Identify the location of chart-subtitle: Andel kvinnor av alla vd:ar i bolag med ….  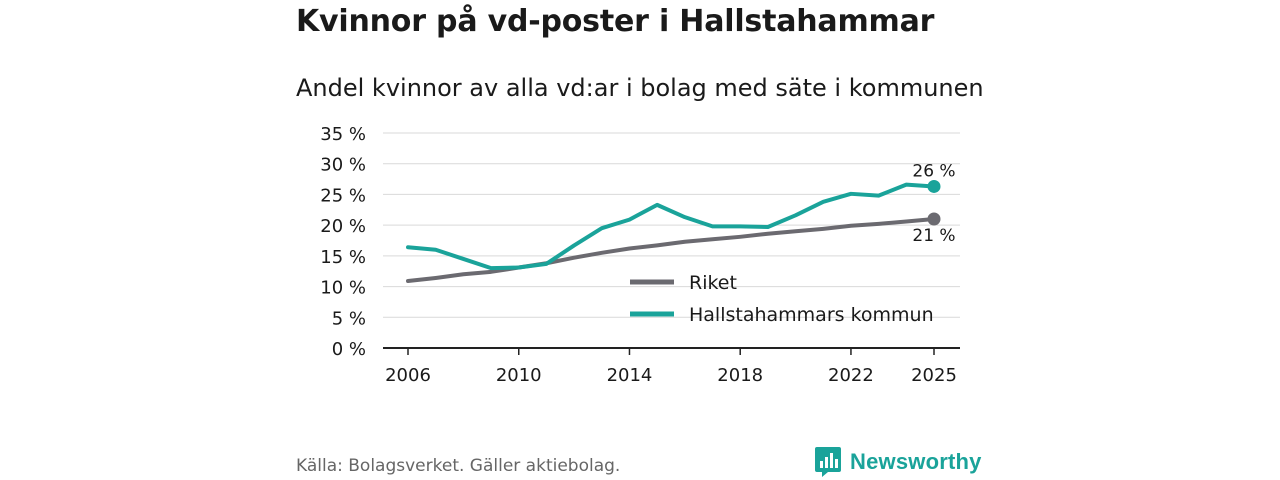
(640, 88).